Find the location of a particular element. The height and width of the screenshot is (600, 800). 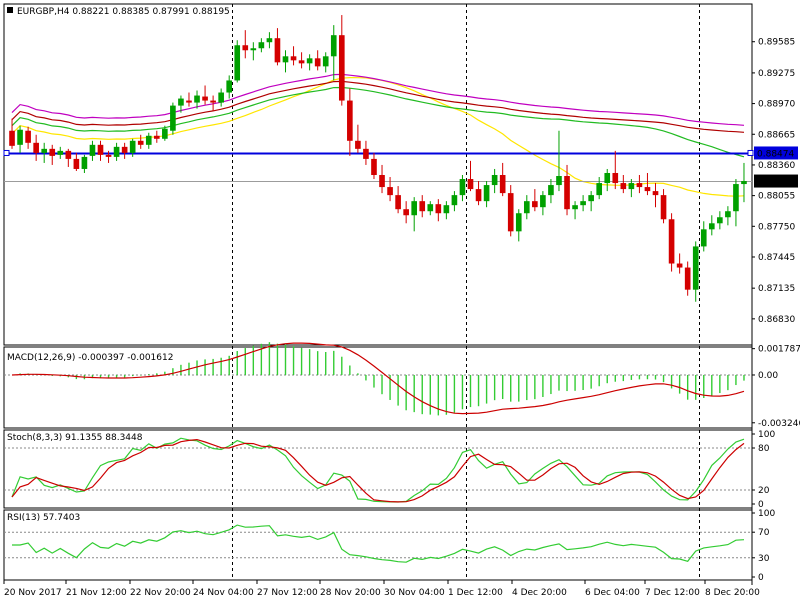

time-tick-label: 27 Nov 12:00 is located at coordinates (287, 593).